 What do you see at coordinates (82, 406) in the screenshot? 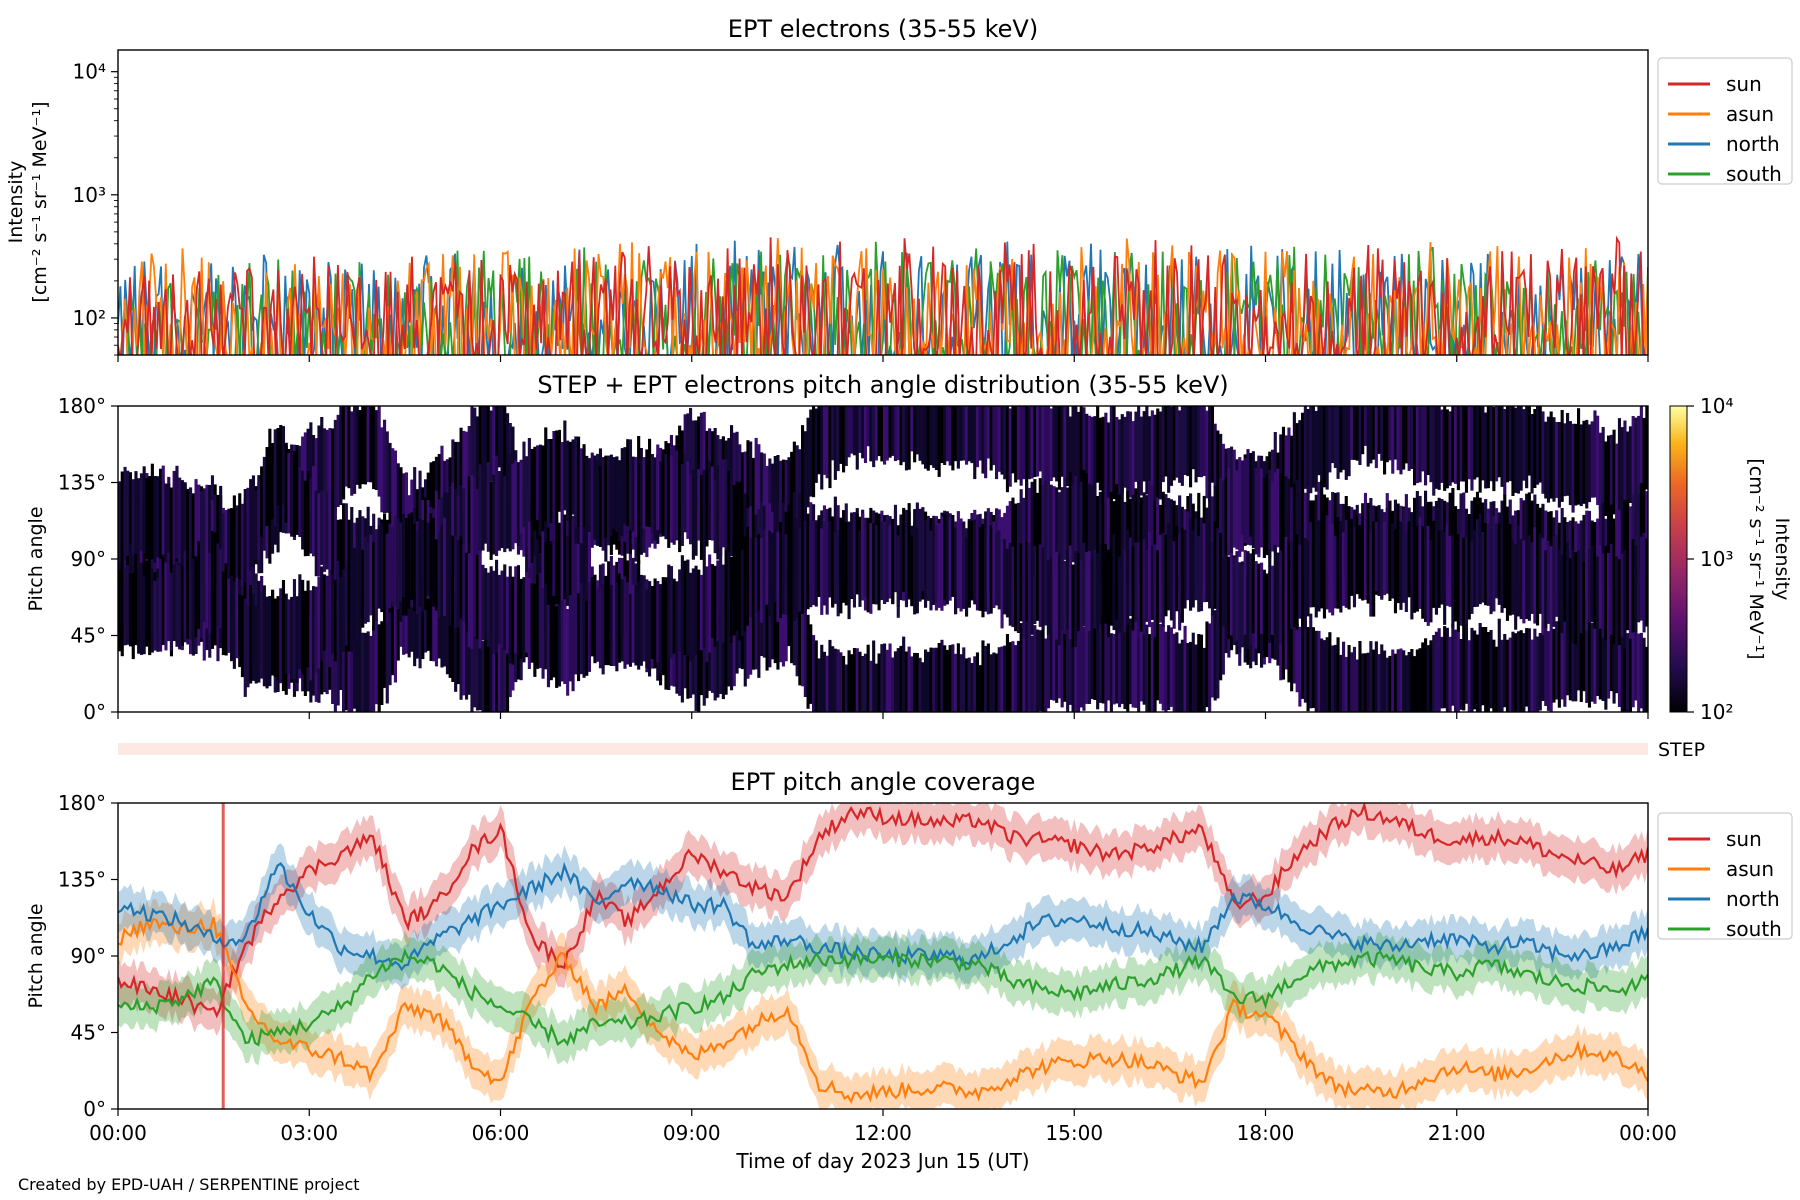
I see `y-tick-label: 180°` at bounding box center [82, 406].